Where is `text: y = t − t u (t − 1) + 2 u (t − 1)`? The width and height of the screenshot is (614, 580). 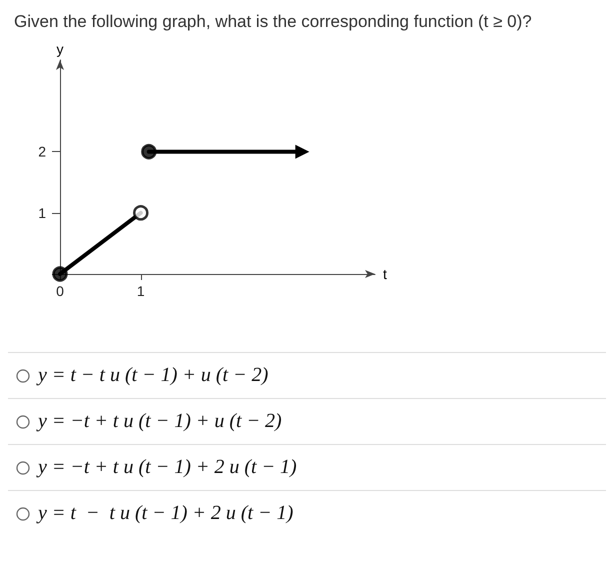
text: y = t − t u (t − 1) + 2 u (t − 1) is located at coordinates (166, 513).